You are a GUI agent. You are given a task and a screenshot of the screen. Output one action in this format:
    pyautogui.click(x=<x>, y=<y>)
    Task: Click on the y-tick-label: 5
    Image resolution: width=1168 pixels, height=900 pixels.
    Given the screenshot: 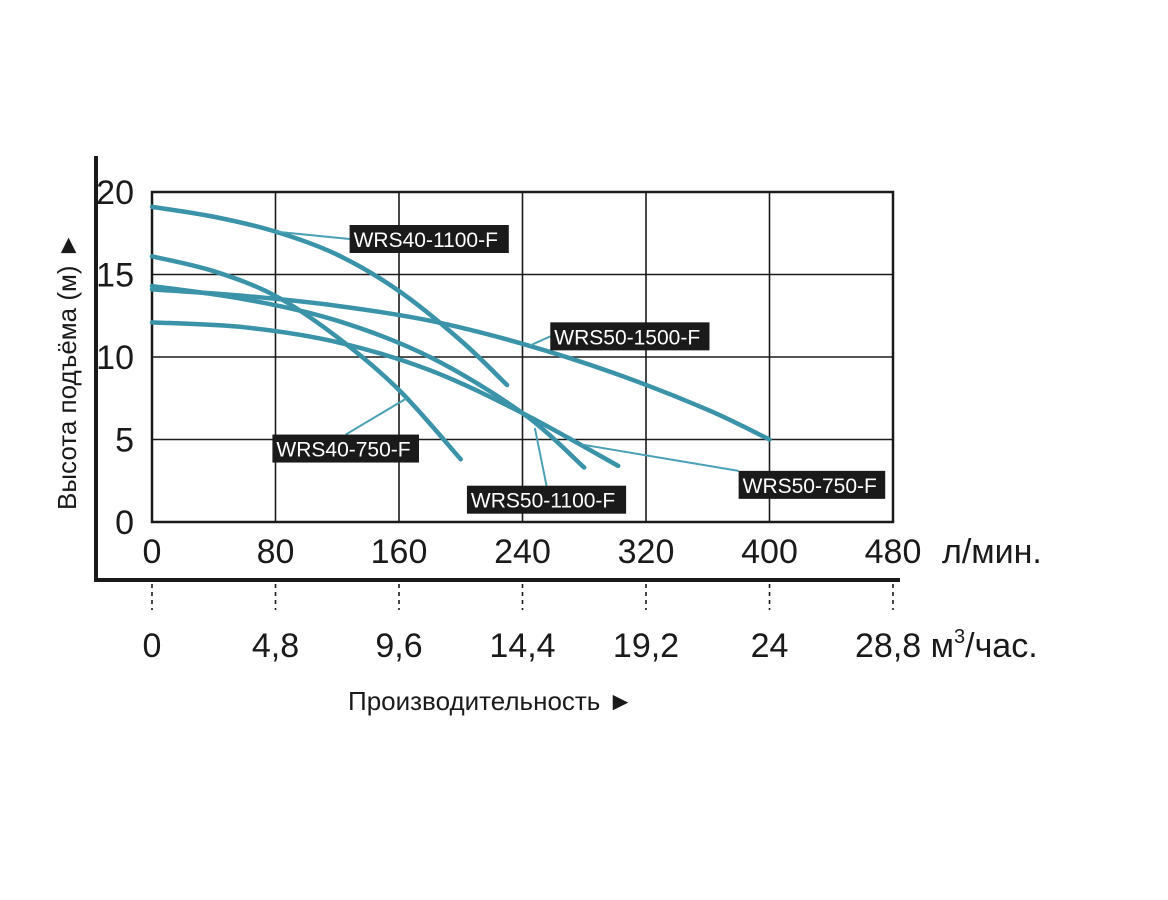 What is the action you would take?
    pyautogui.click(x=124, y=441)
    